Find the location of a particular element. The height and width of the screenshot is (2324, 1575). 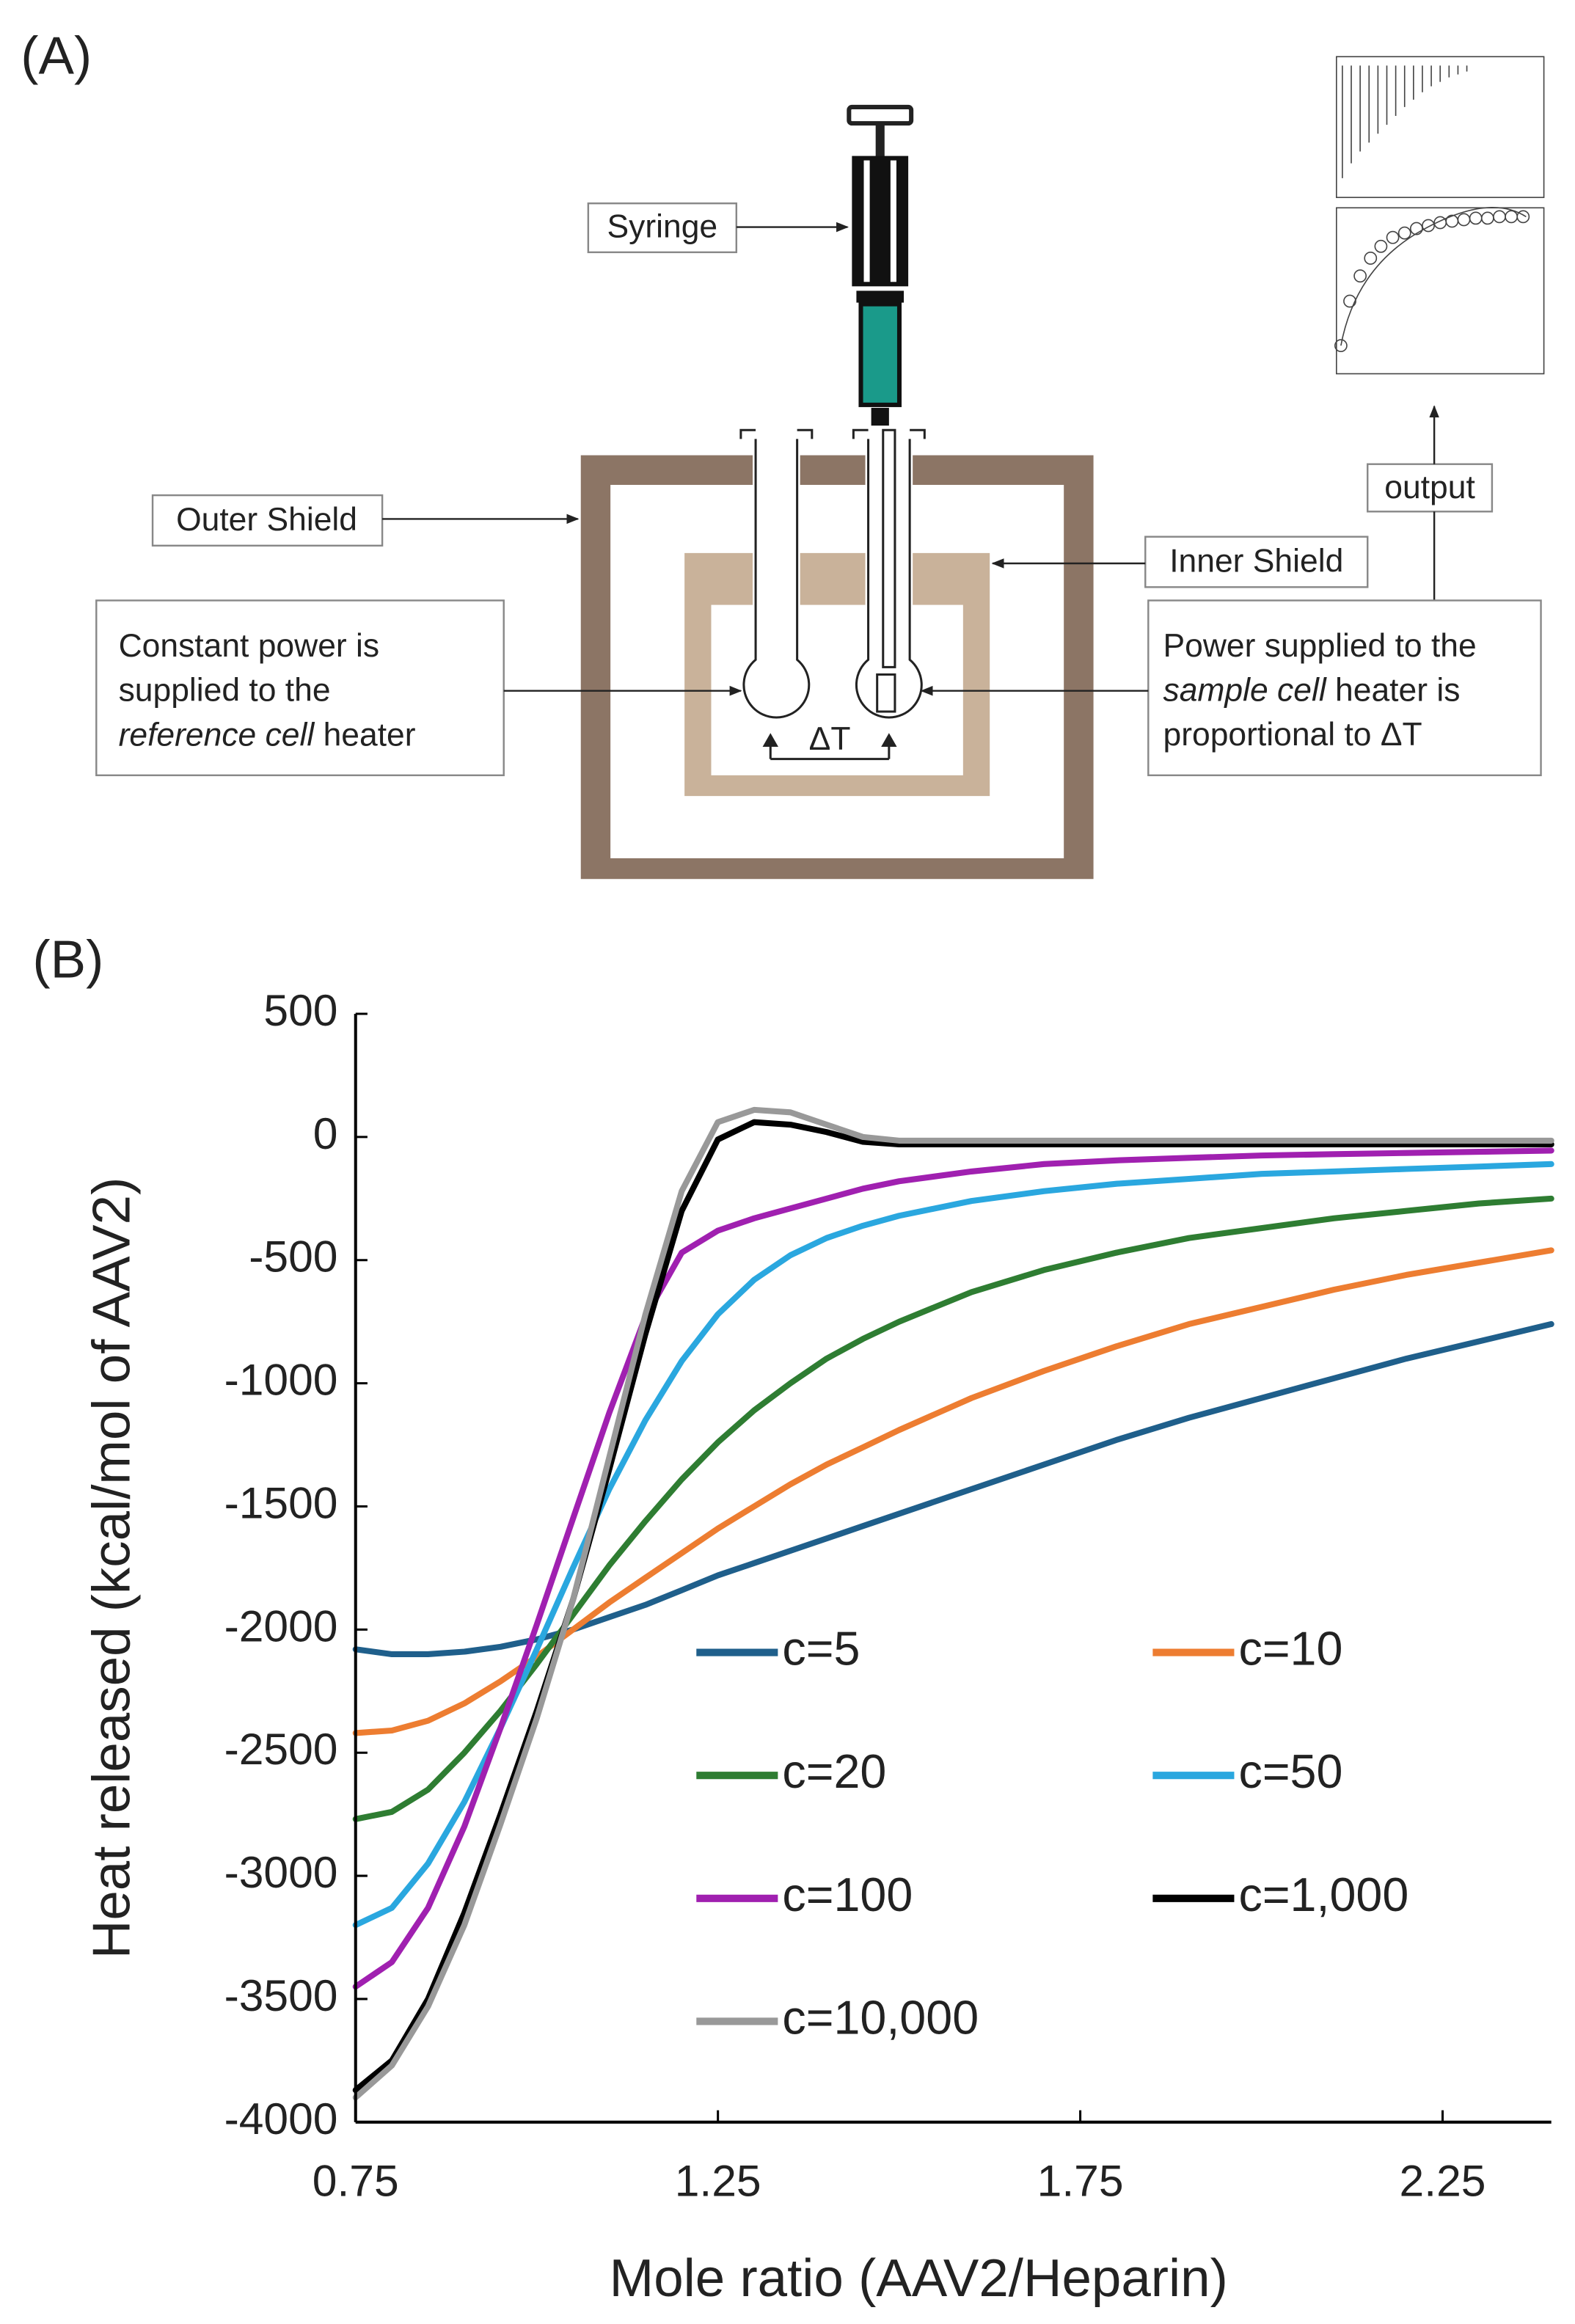

inner-shield-shape is located at coordinates (837, 674).